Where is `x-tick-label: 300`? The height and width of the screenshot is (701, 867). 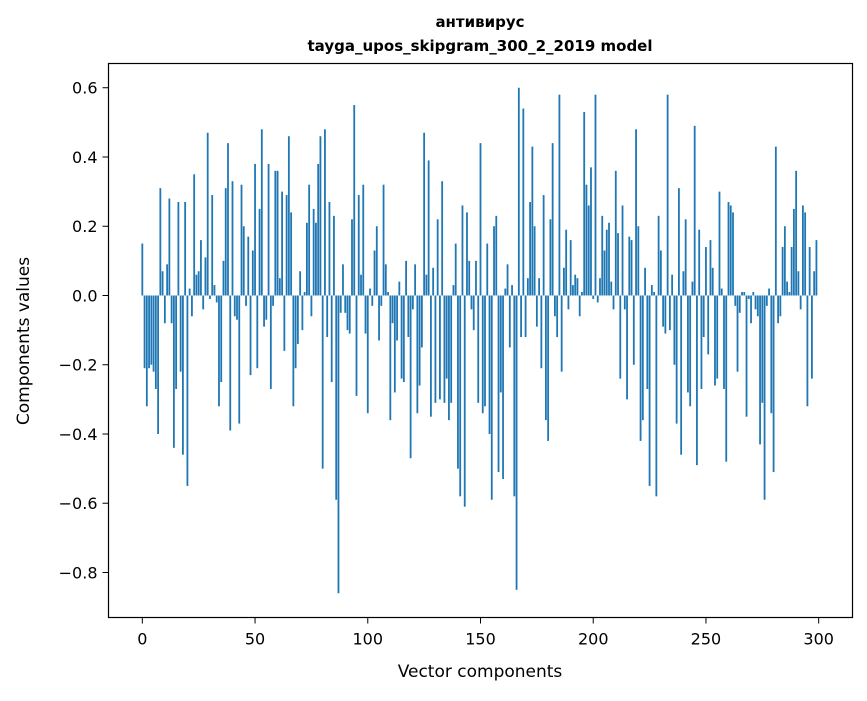 x-tick-label: 300 is located at coordinates (818, 639).